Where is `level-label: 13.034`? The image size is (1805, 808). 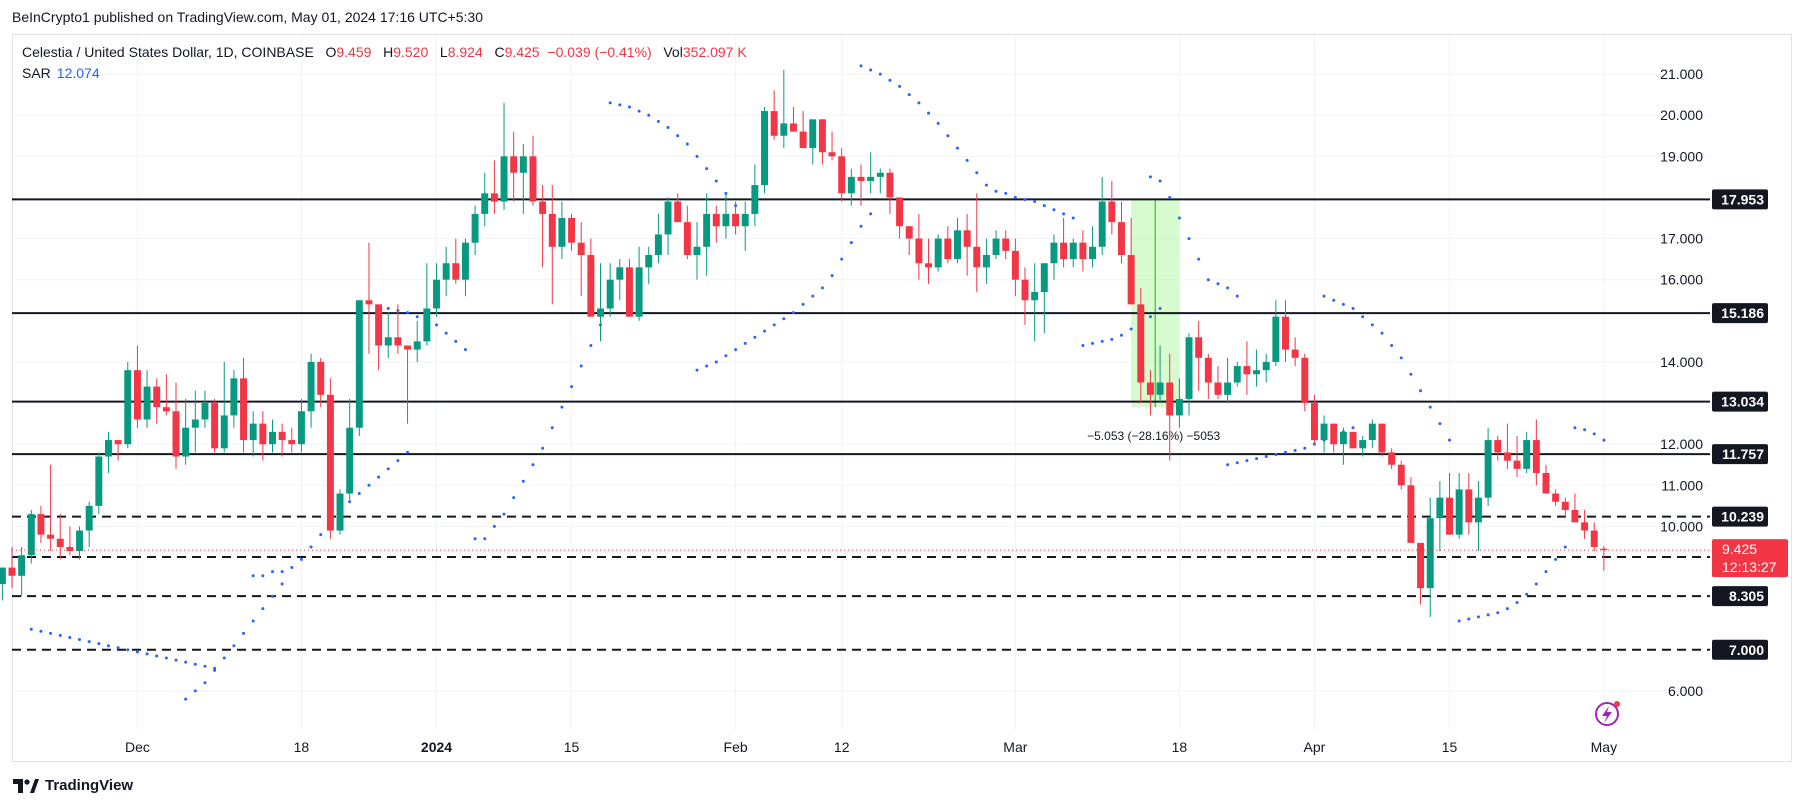 level-label: 13.034 is located at coordinates (1742, 402).